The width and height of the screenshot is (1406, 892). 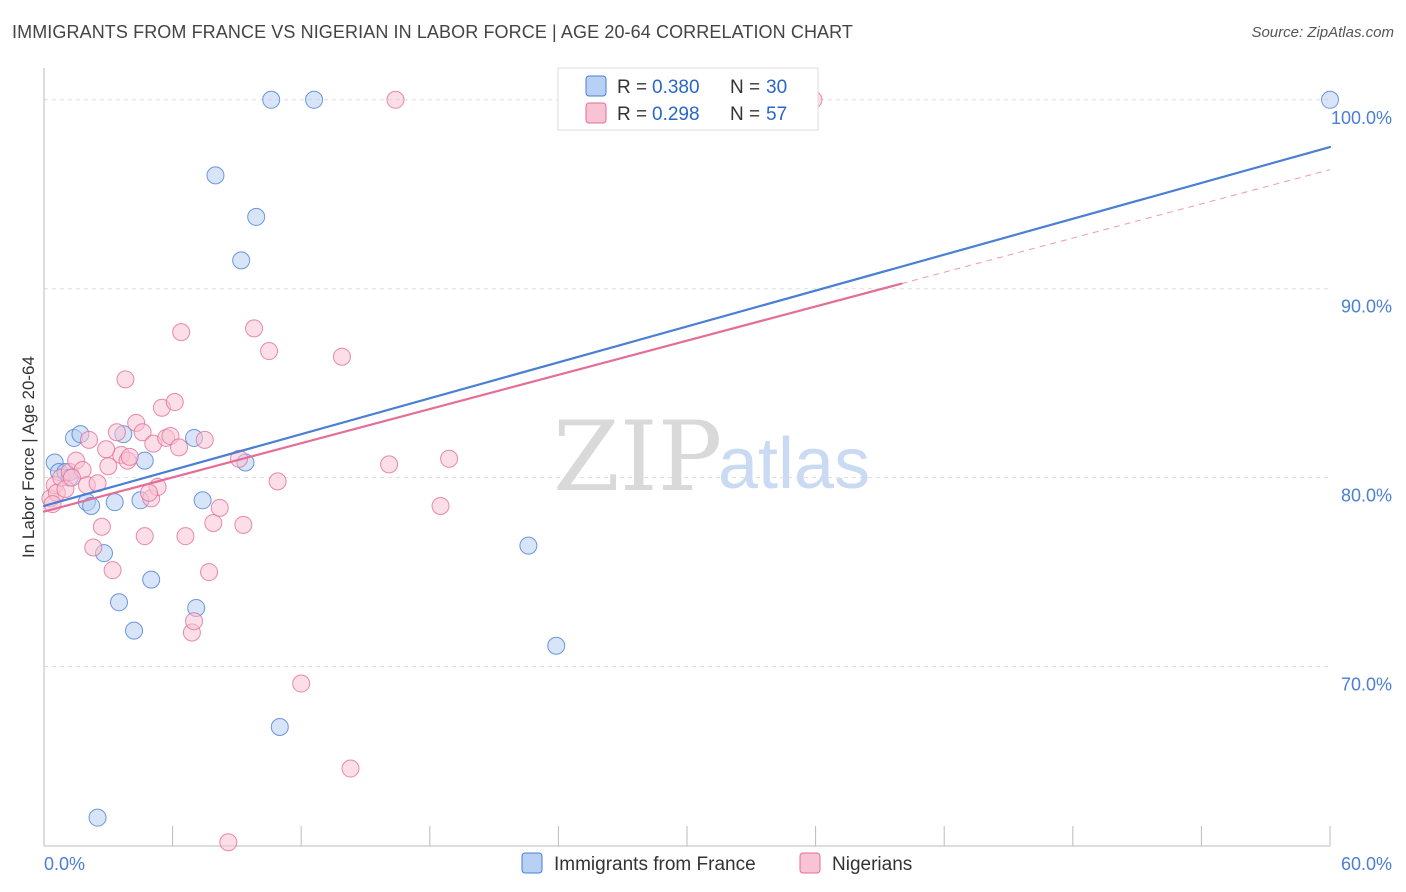 What do you see at coordinates (687, 836) in the screenshot?
I see `x-ticks` at bounding box center [687, 836].